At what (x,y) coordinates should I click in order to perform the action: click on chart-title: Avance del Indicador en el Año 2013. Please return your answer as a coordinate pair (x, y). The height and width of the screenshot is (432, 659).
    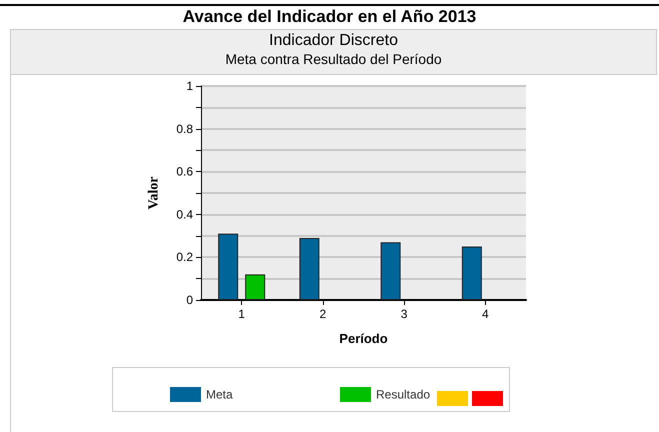
    Looking at the image, I should click on (330, 17).